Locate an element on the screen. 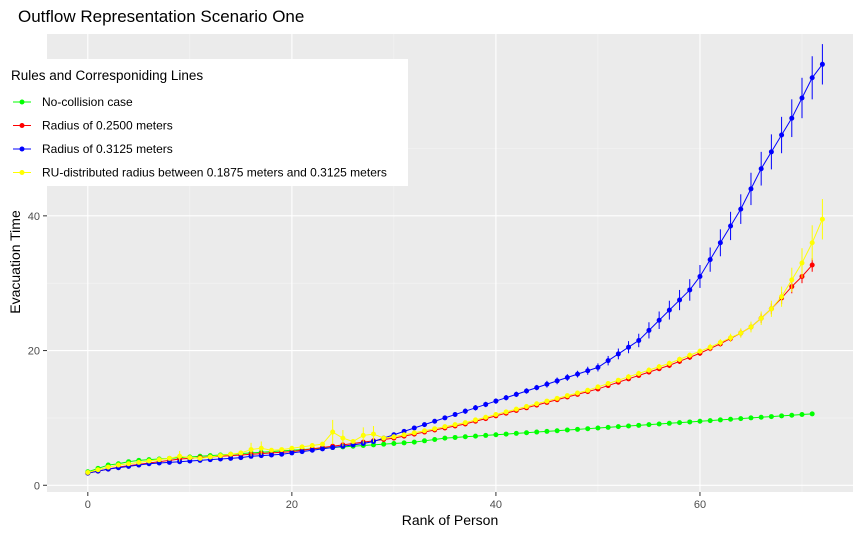 This screenshot has height=536, width=860. chart-title: Outflow Representation Scenario One is located at coordinates (161, 16).